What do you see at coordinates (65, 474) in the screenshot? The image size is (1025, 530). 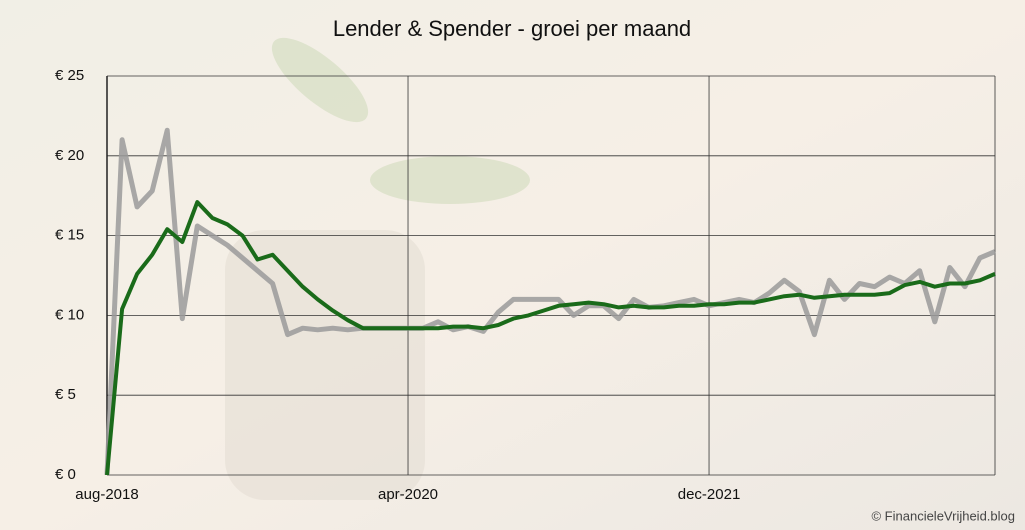 I see `y-tick-label: € 0` at bounding box center [65, 474].